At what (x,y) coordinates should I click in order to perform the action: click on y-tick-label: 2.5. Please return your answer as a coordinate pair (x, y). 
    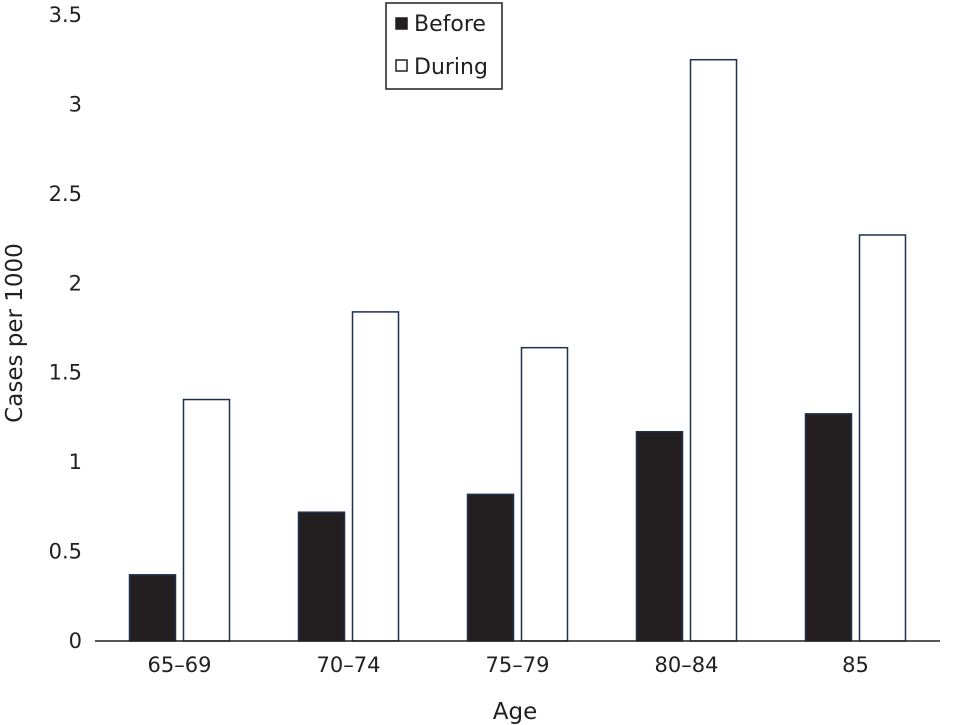
    Looking at the image, I should click on (65, 194).